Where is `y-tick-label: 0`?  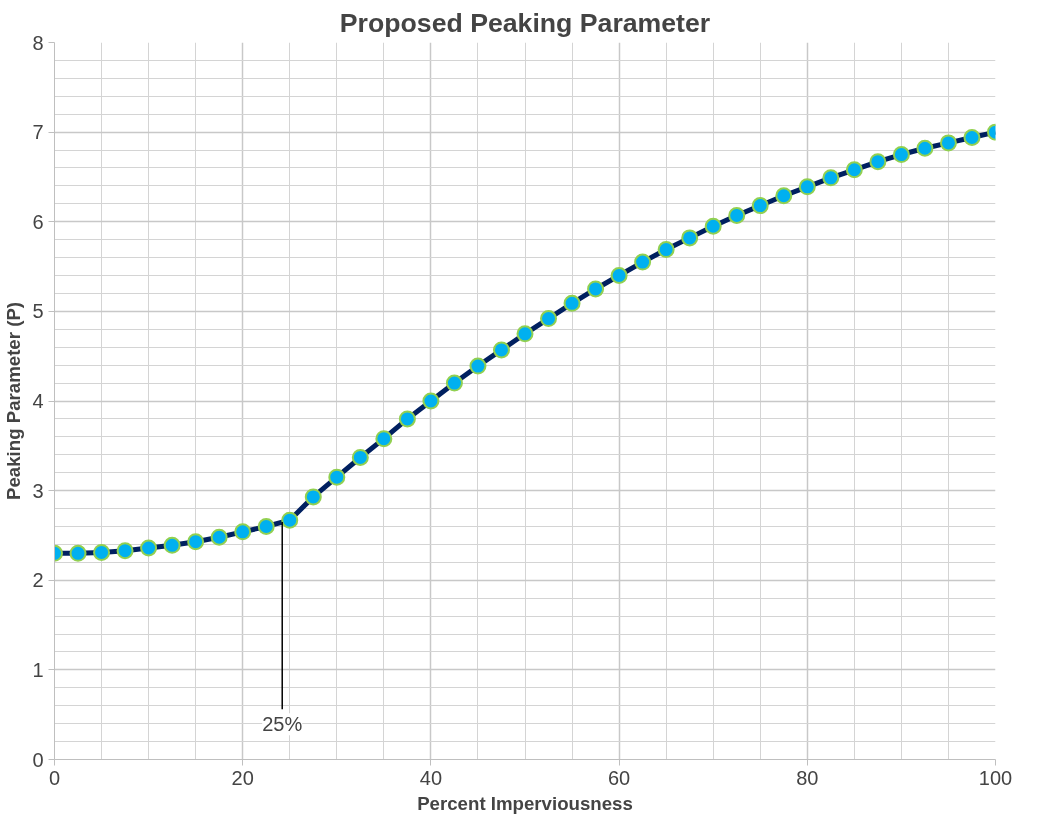
y-tick-label: 0 is located at coordinates (38, 759).